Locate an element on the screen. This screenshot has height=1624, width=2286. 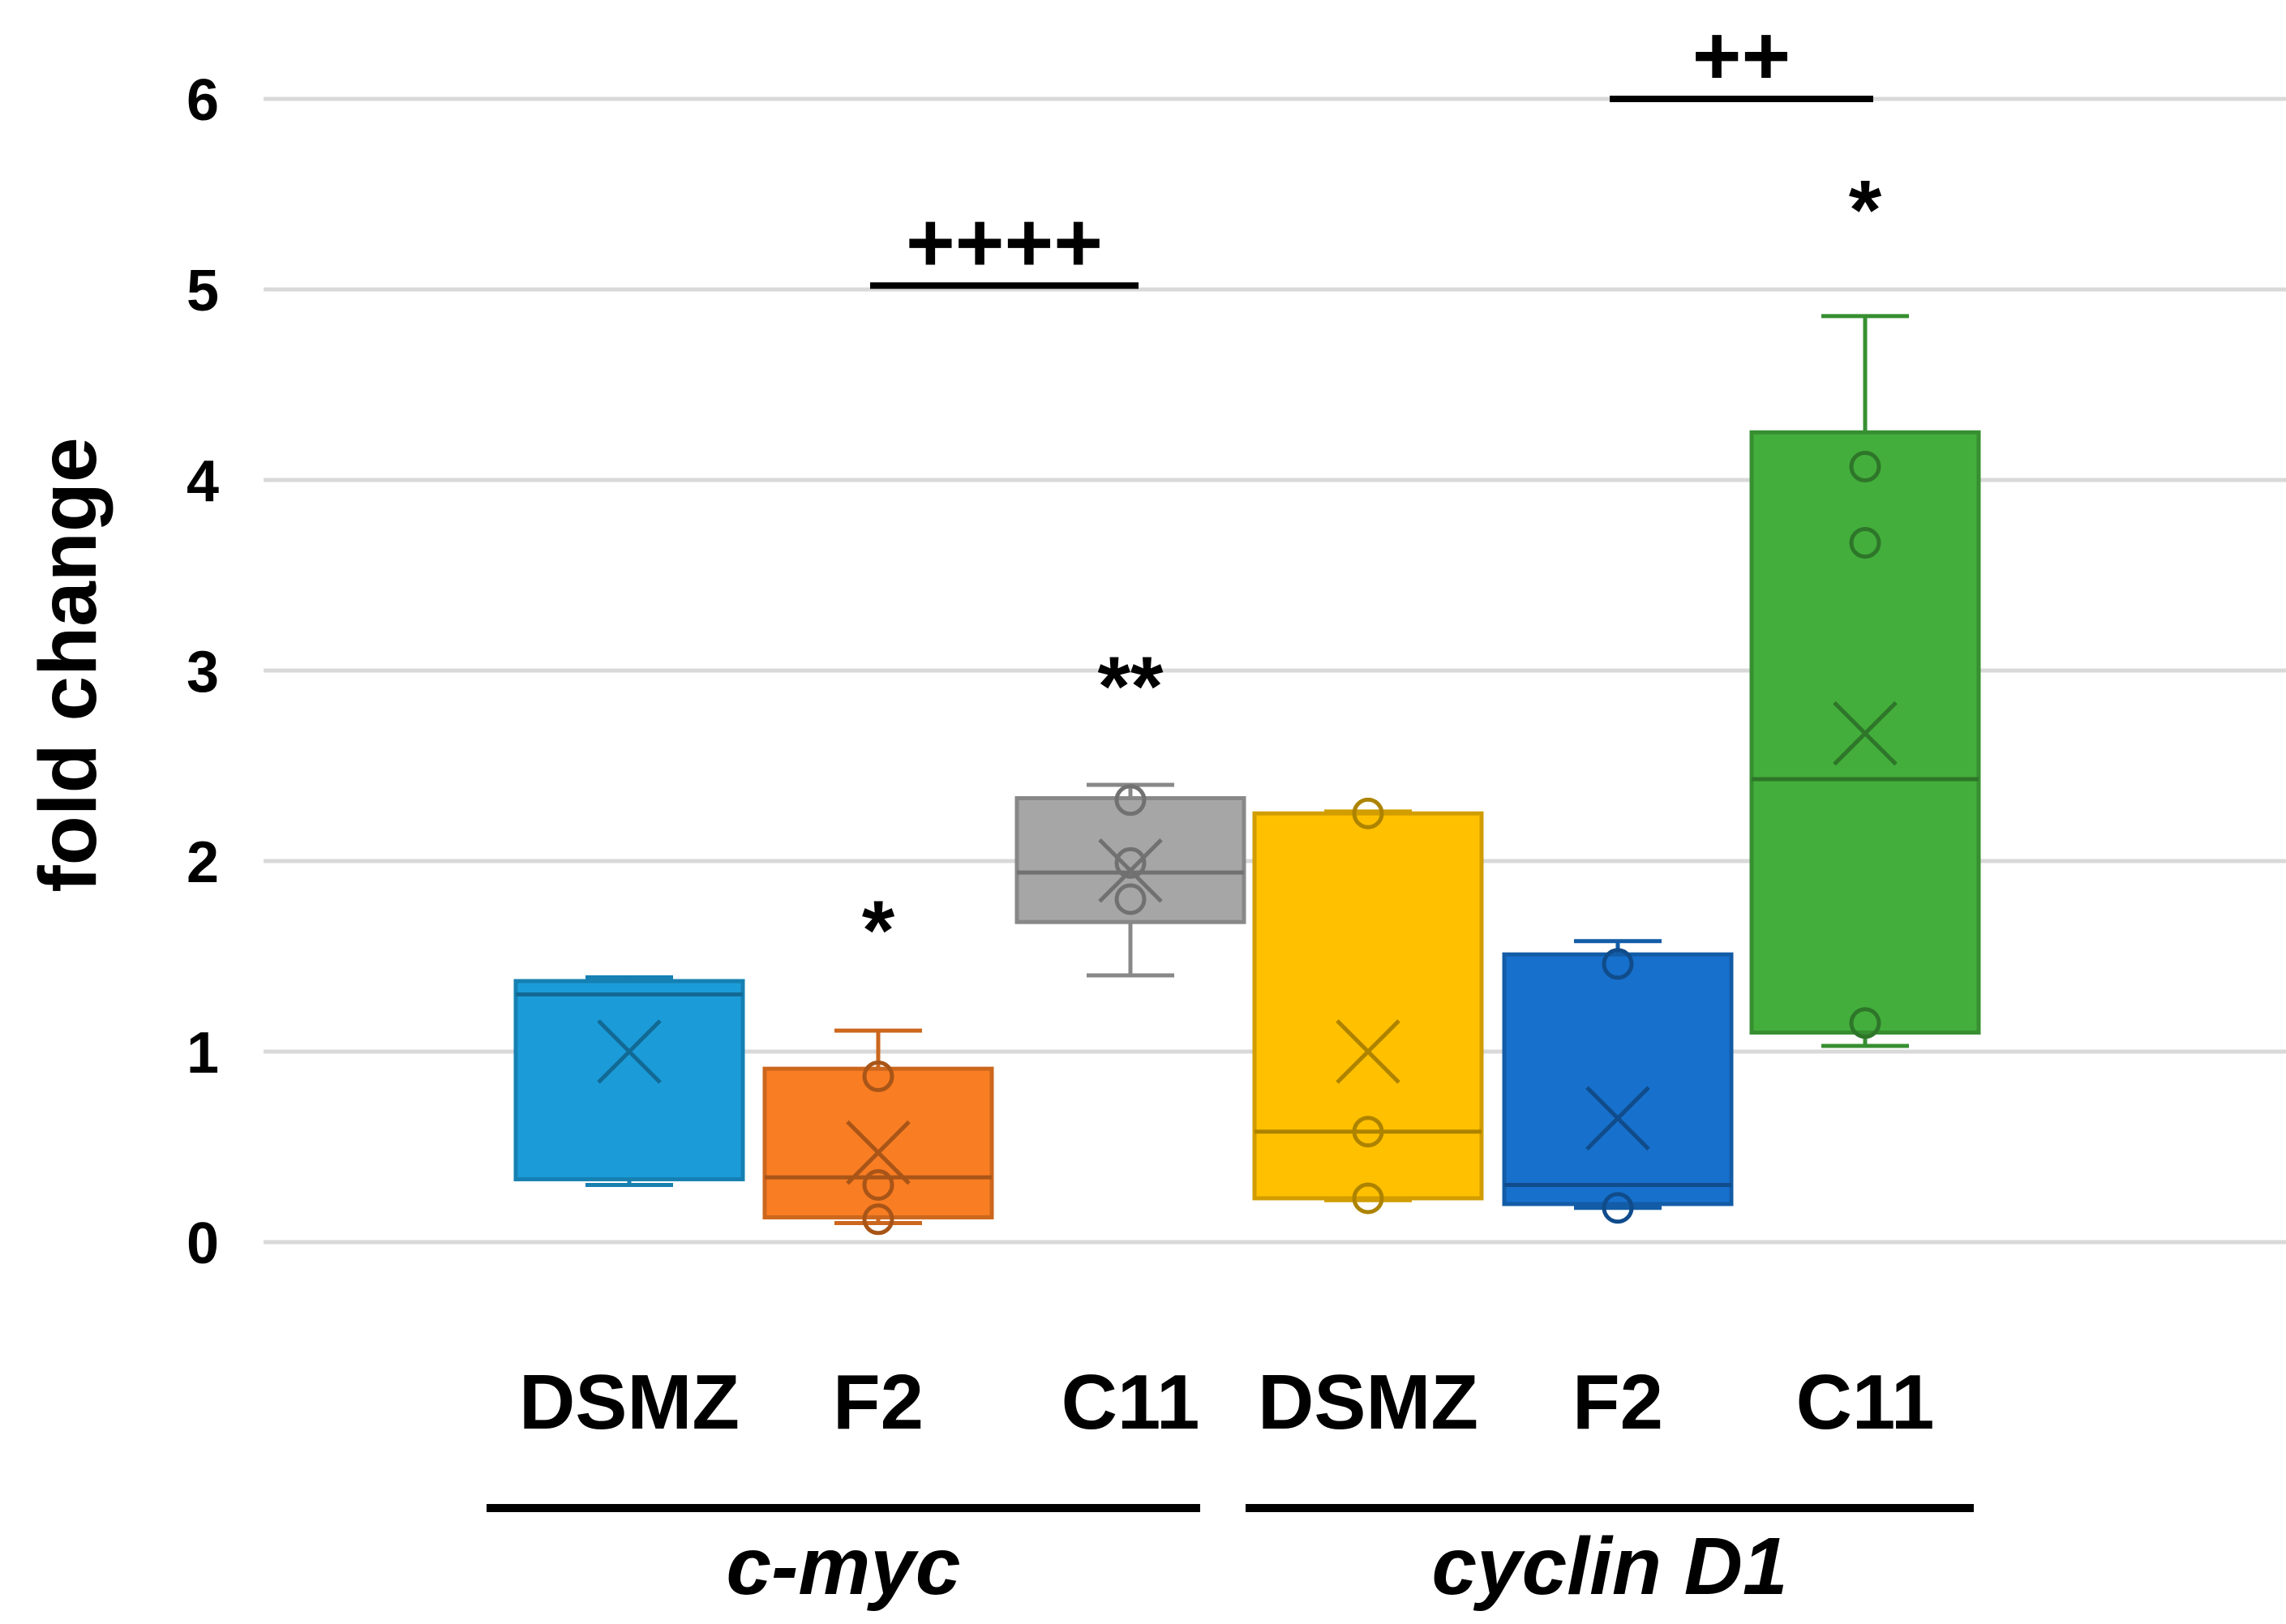
box-c-myc-C11 is located at coordinates (1130, 880).